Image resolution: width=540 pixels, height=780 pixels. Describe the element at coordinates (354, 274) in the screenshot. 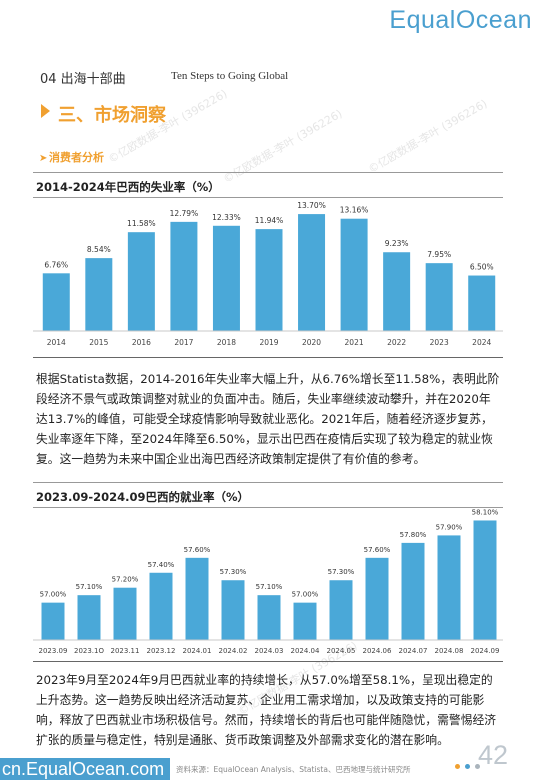

I see `bar-2021` at that location.